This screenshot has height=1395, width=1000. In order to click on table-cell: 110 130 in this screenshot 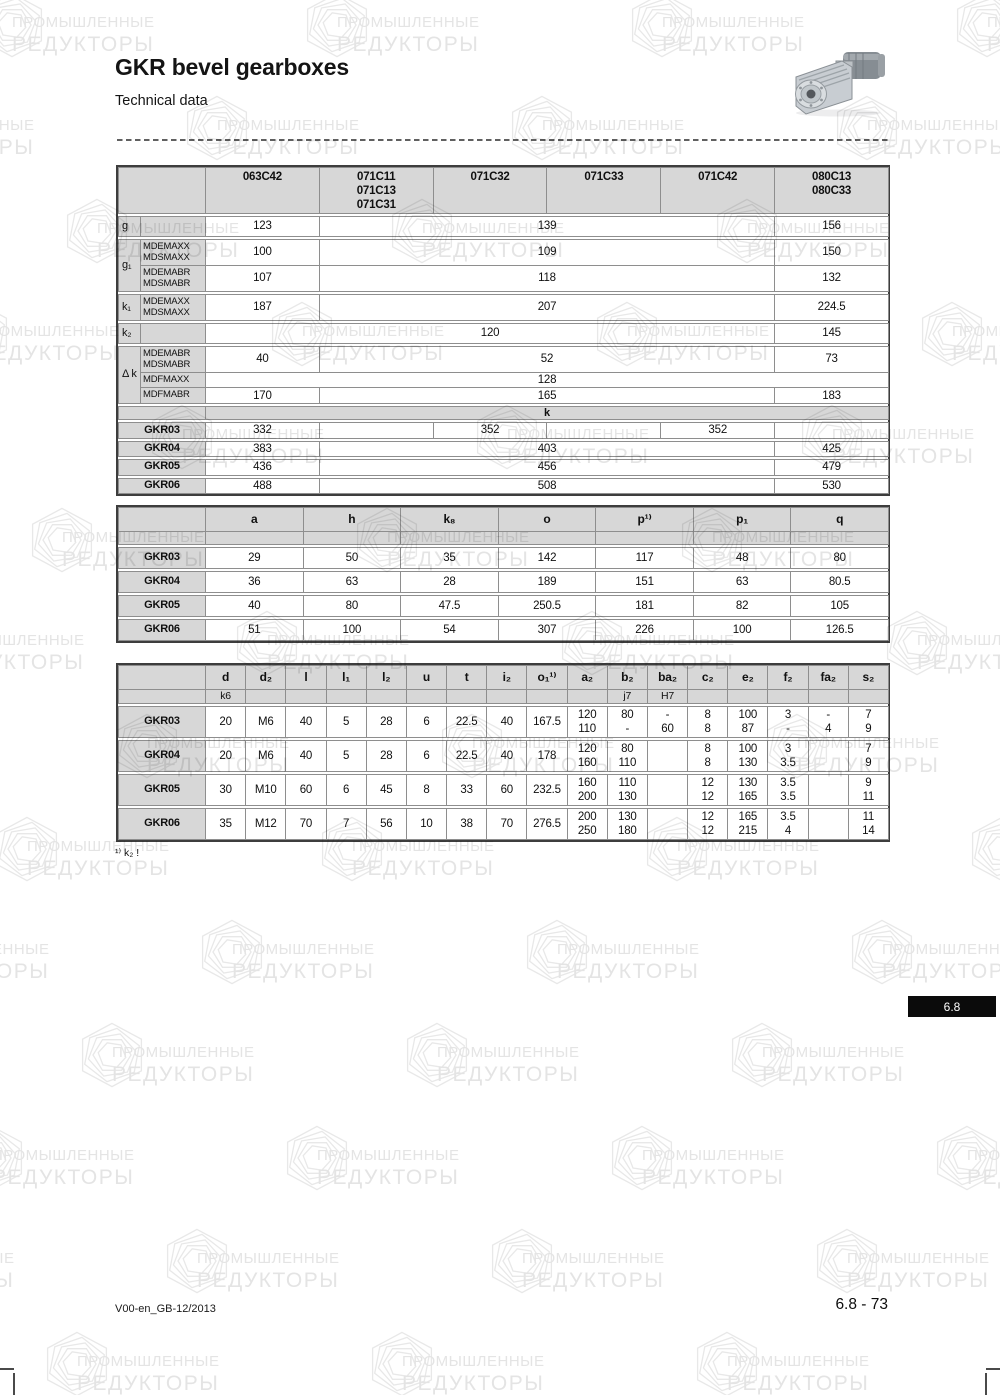, I will do `click(627, 790)`.